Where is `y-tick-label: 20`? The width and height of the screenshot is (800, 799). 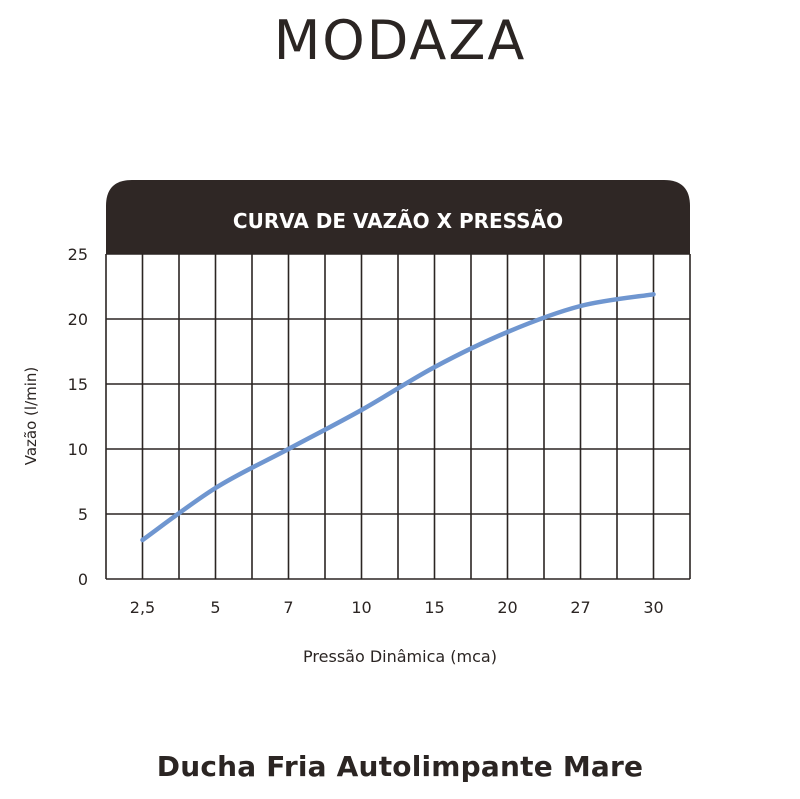
y-tick-label: 20 is located at coordinates (78, 319).